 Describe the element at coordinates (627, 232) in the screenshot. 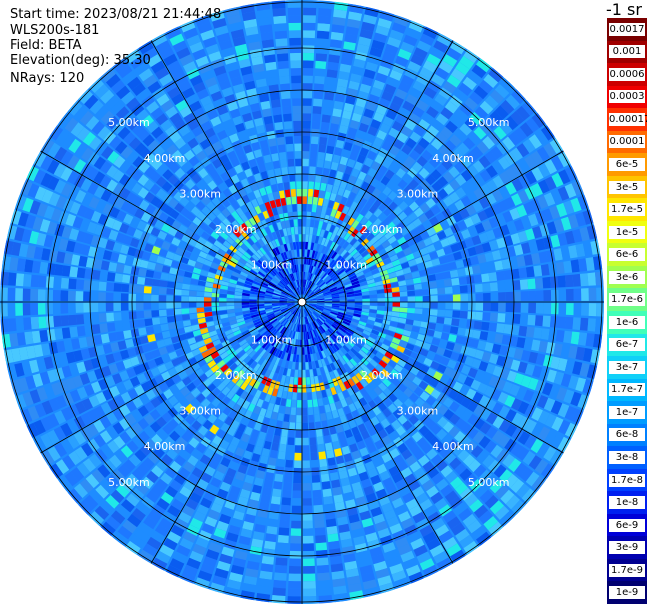

I see `colorbar-tick-label: 1e-5` at that location.